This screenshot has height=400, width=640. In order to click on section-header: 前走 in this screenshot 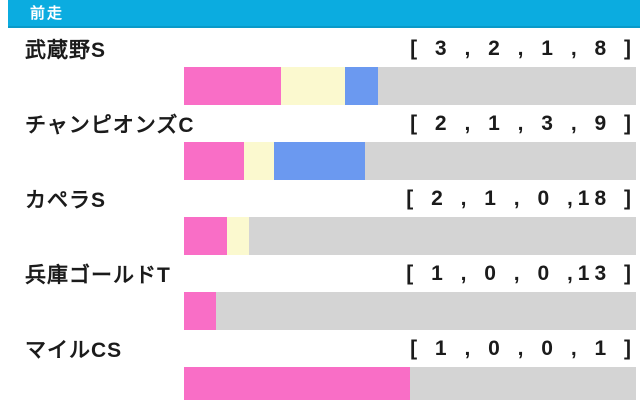, I will do `click(324, 14)`.